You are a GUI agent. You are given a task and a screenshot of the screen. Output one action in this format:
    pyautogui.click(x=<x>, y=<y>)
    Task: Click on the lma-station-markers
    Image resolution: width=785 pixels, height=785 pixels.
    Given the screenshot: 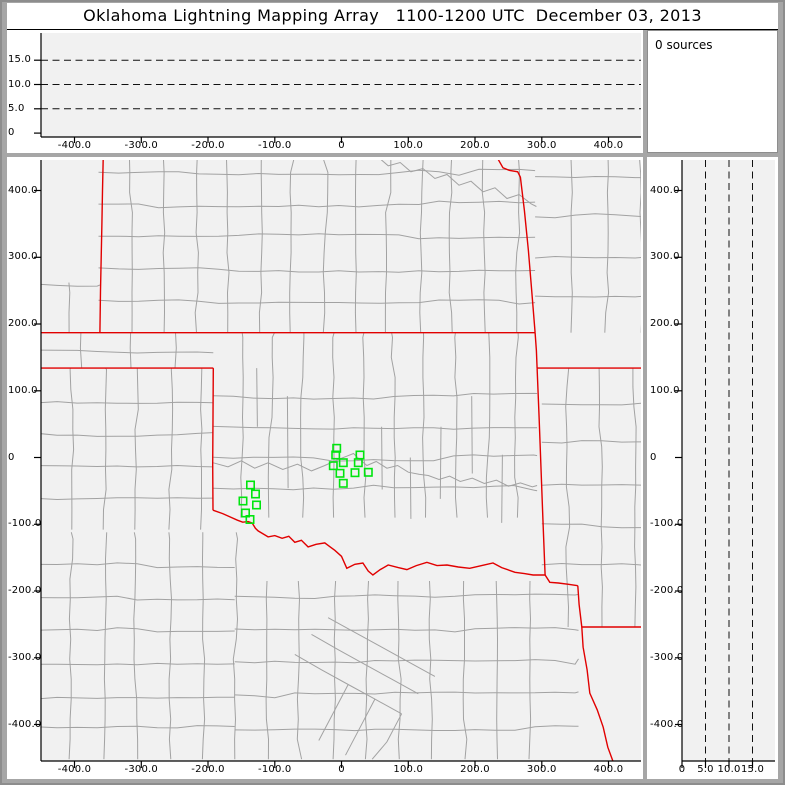 What is the action you would take?
    pyautogui.click(x=305, y=483)
    